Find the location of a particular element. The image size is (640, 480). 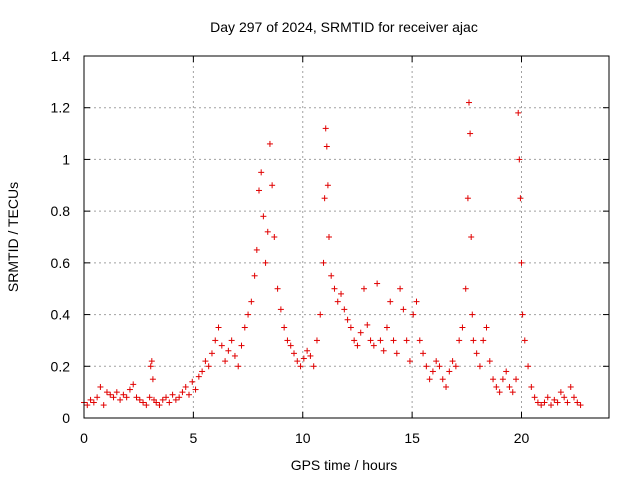

x-tick-label: 20 is located at coordinates (522, 438).